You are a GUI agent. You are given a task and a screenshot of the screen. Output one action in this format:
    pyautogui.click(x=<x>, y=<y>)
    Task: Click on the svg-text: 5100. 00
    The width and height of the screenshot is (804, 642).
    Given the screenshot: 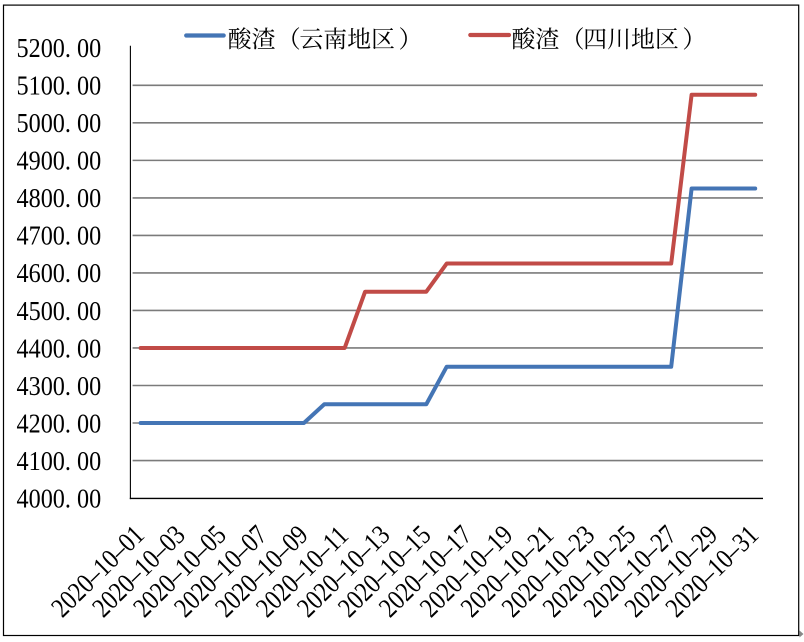 What is the action you would take?
    pyautogui.click(x=59, y=85)
    